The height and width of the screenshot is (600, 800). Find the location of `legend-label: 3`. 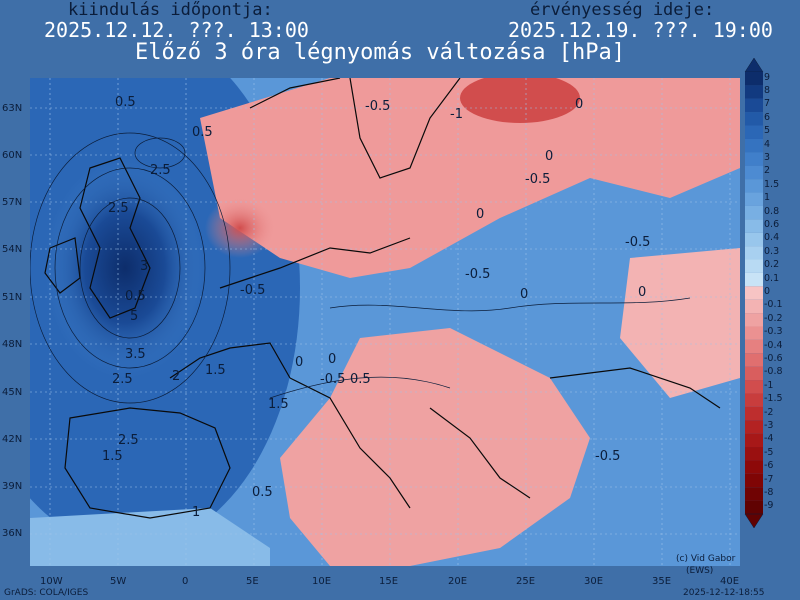

legend-label: 3 is located at coordinates (767, 158).